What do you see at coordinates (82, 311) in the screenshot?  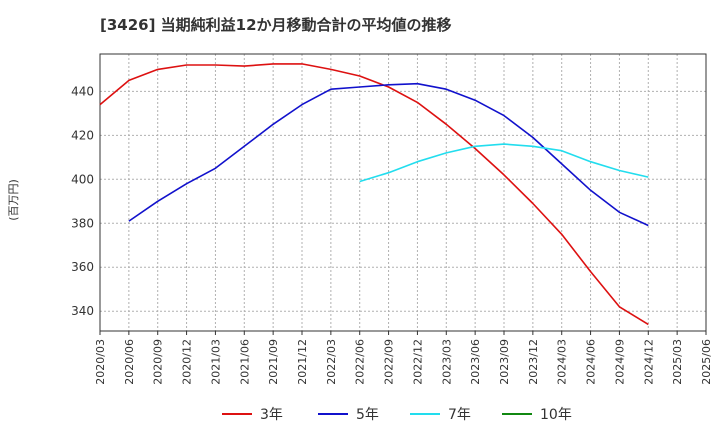 I see `y-tick-label: 340` at bounding box center [82, 311].